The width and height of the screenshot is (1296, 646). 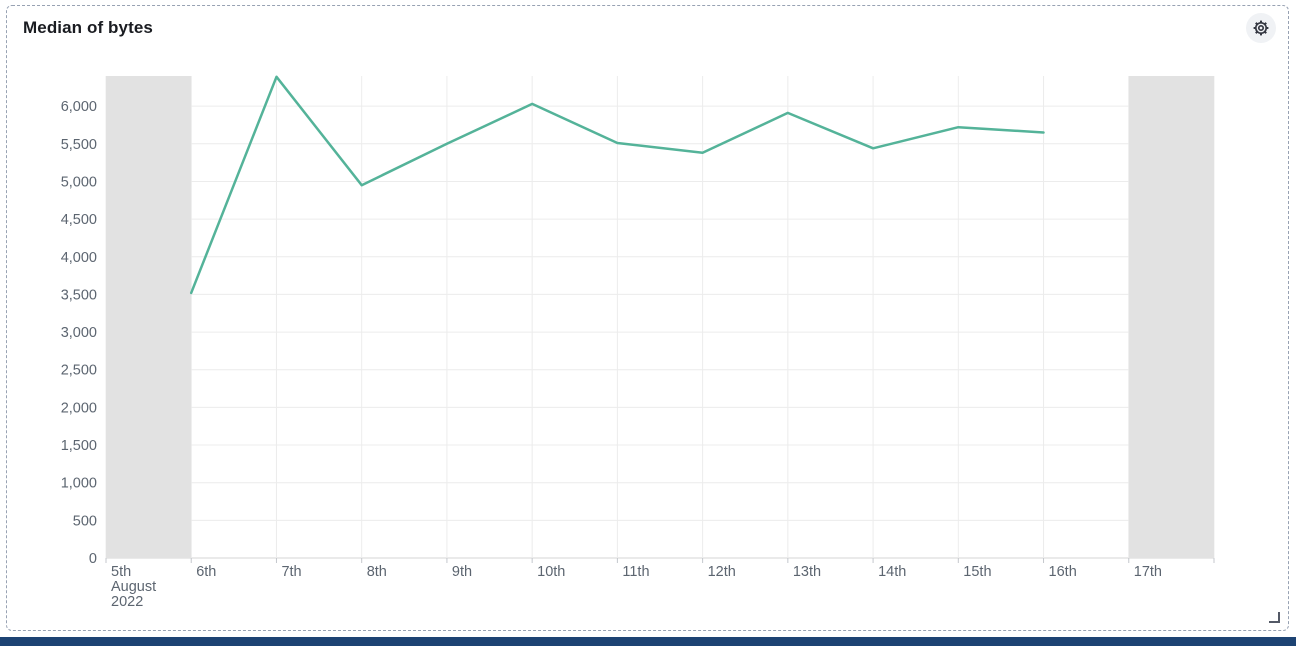 What do you see at coordinates (79, 220) in the screenshot?
I see `y-tick-label: 4,500` at bounding box center [79, 220].